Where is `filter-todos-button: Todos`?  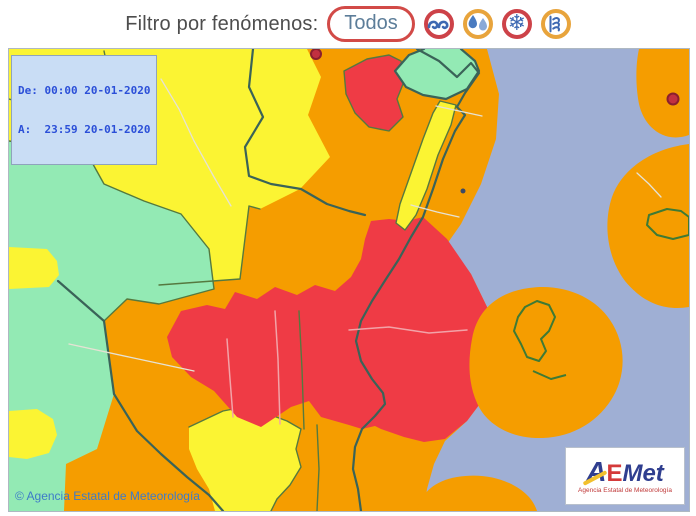 filter-todos-button: Todos is located at coordinates (371, 24).